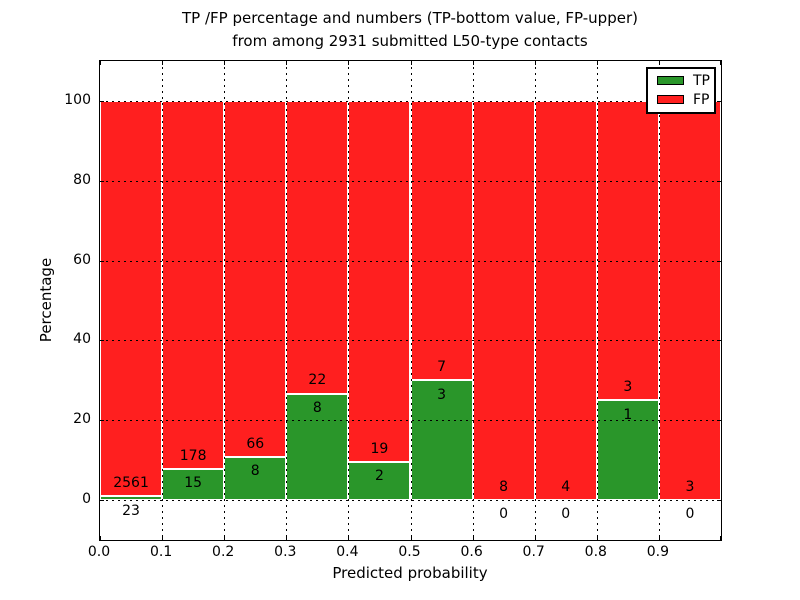 This screenshot has width=800, height=600. Describe the element at coordinates (701, 99) in the screenshot. I see `legend-label-fp: FP` at that location.